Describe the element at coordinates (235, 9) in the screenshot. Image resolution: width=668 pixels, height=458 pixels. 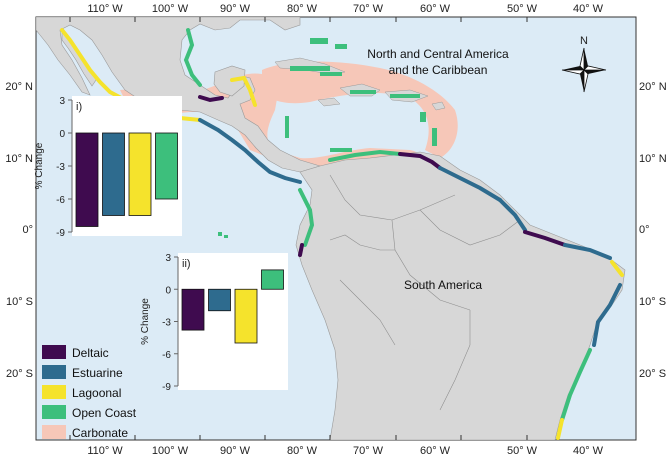
I see `top-lon-label: 90° W` at that location.